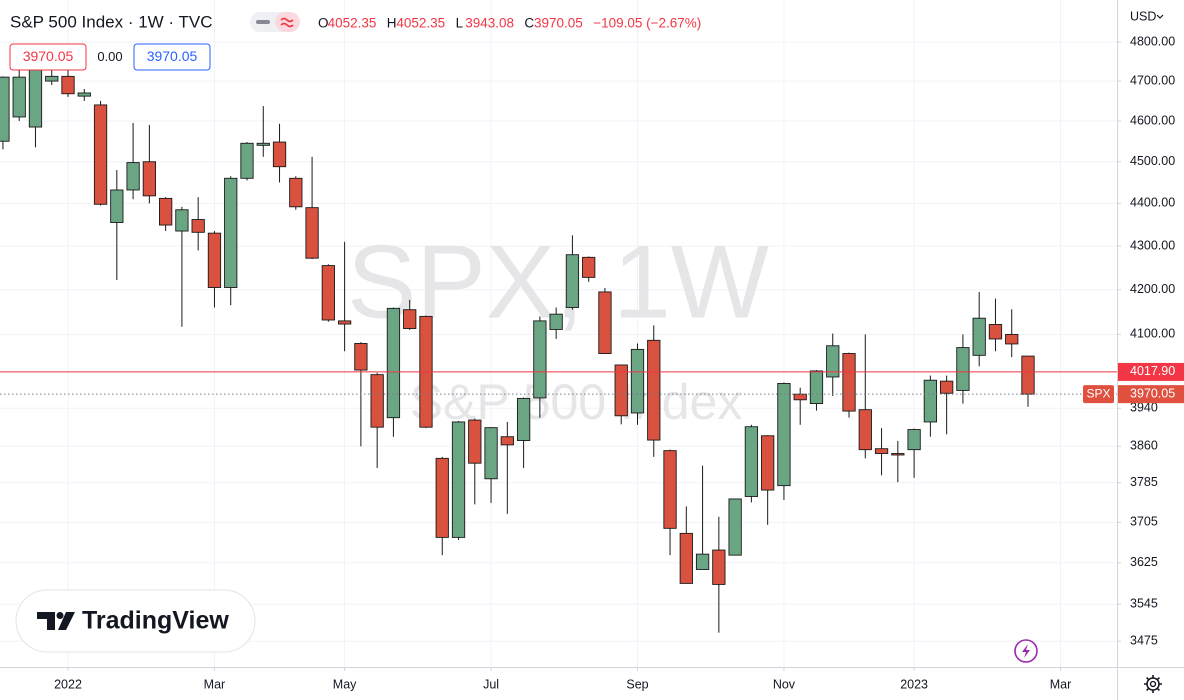 The height and width of the screenshot is (700, 1184). Describe the element at coordinates (489, 23) in the screenshot. I see `ohlc-value: 3943.08` at that location.